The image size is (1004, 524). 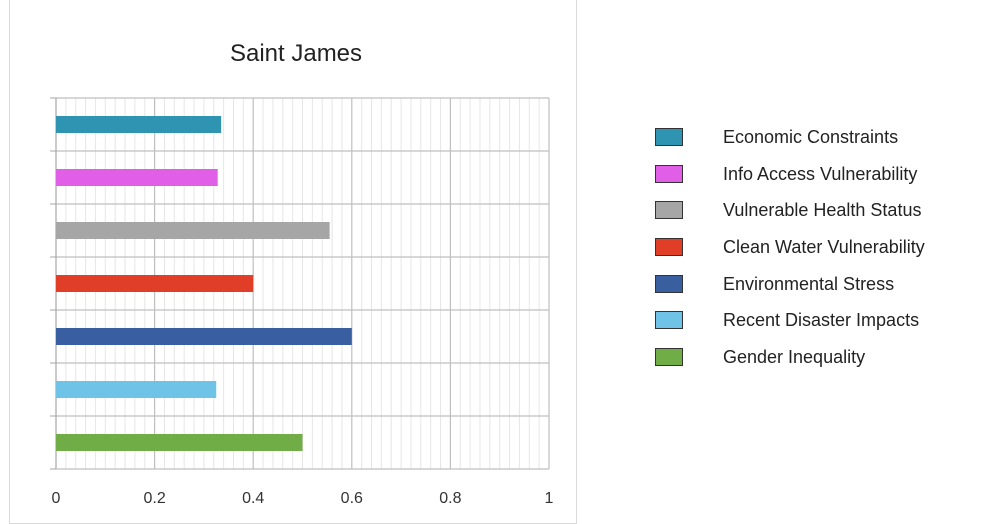 What do you see at coordinates (139, 124) in the screenshot?
I see `bar-economic-constraints` at bounding box center [139, 124].